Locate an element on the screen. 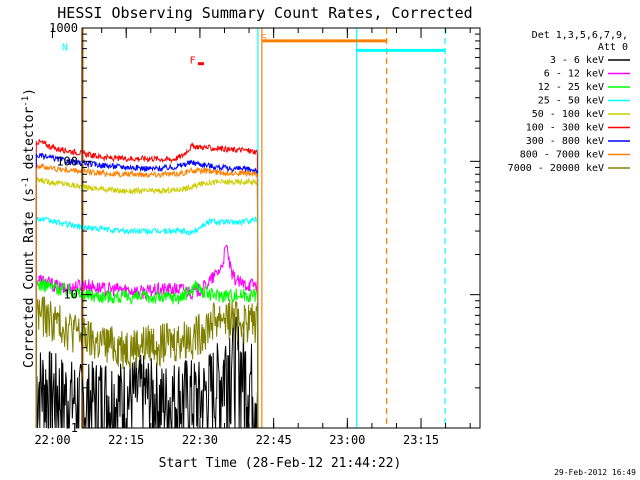  y-tick-label: 100 is located at coordinates (67, 161).